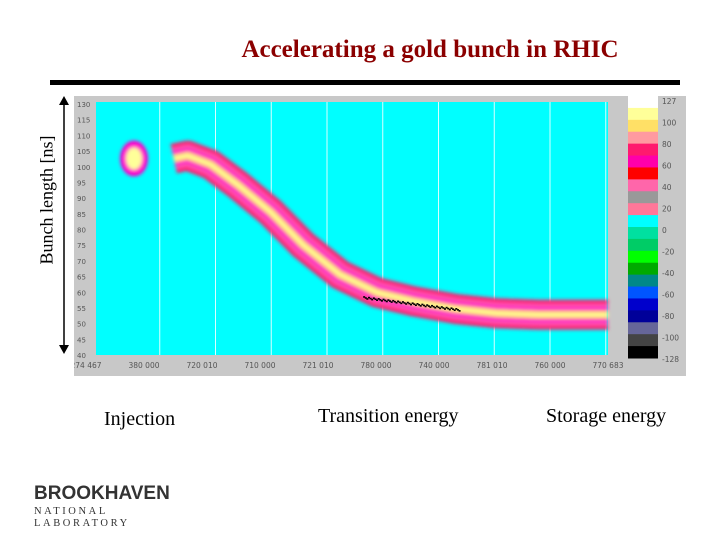 Image resolution: width=720 pixels, height=540 pixels. What do you see at coordinates (81, 199) in the screenshot?
I see `y-tick-label: 90` at bounding box center [81, 199].